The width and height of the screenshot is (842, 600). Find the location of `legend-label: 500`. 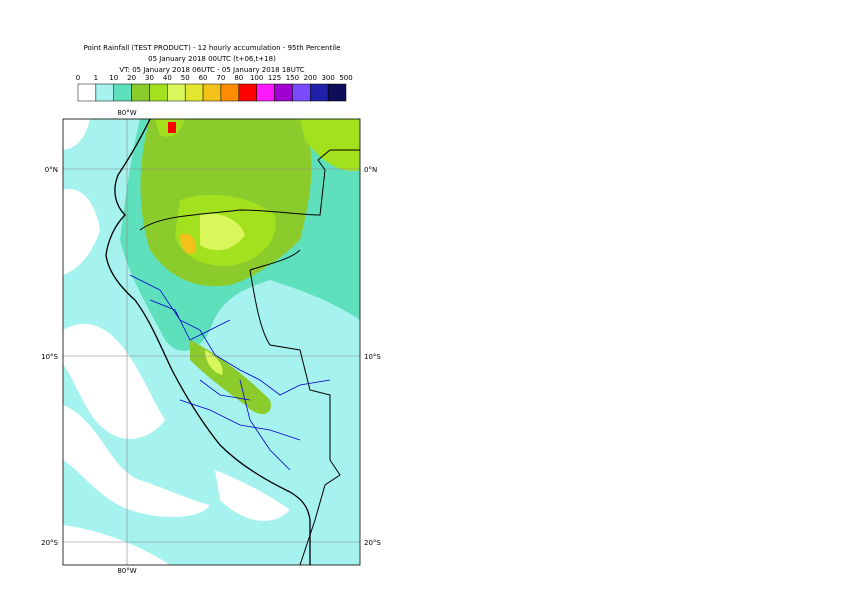

legend-label: 500 is located at coordinates (345, 78).